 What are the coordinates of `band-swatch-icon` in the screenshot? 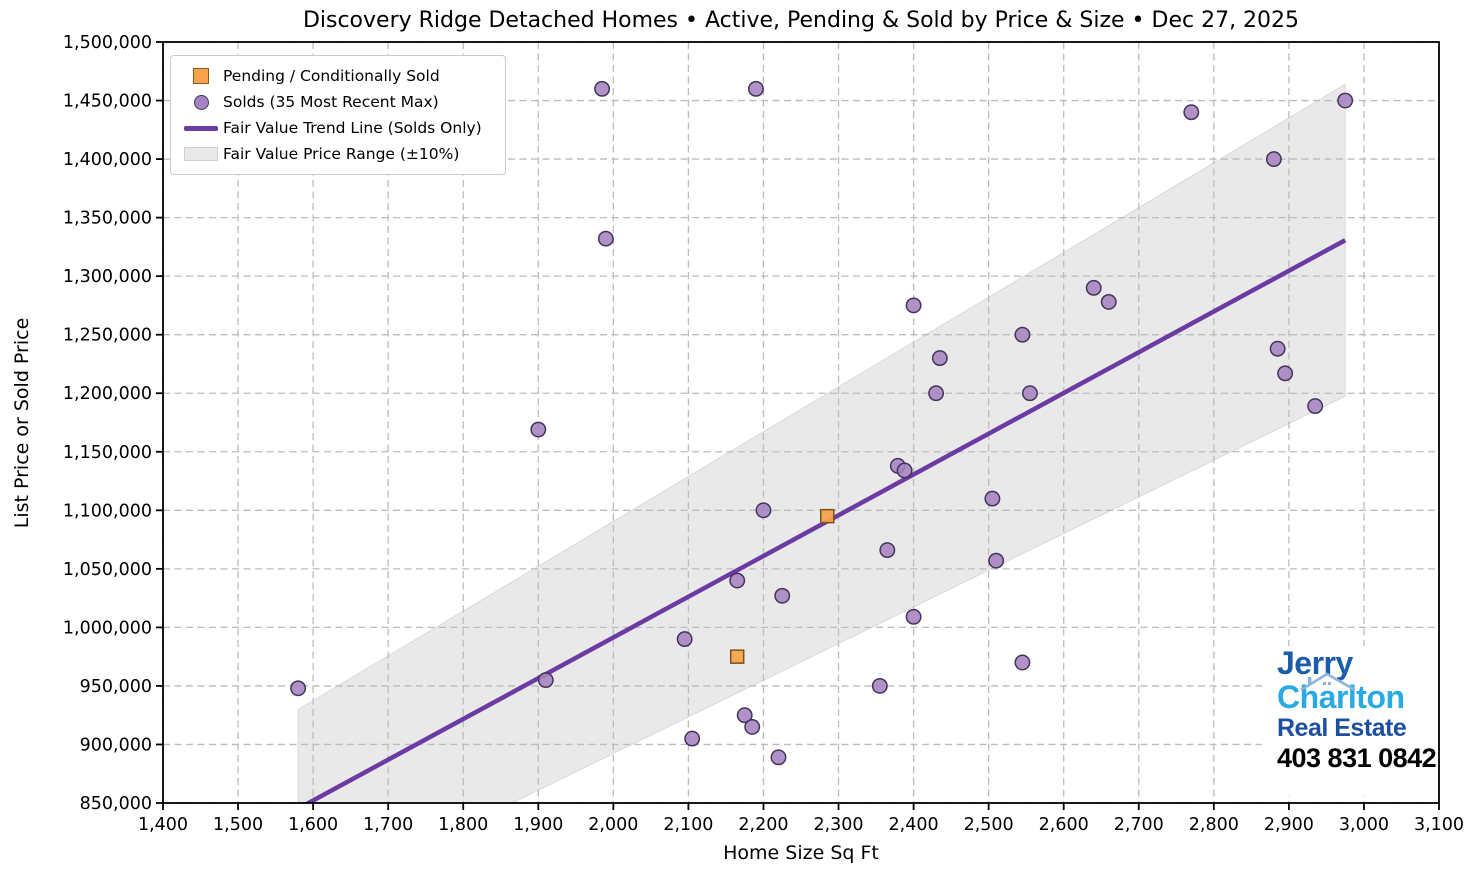 It's located at (201, 154).